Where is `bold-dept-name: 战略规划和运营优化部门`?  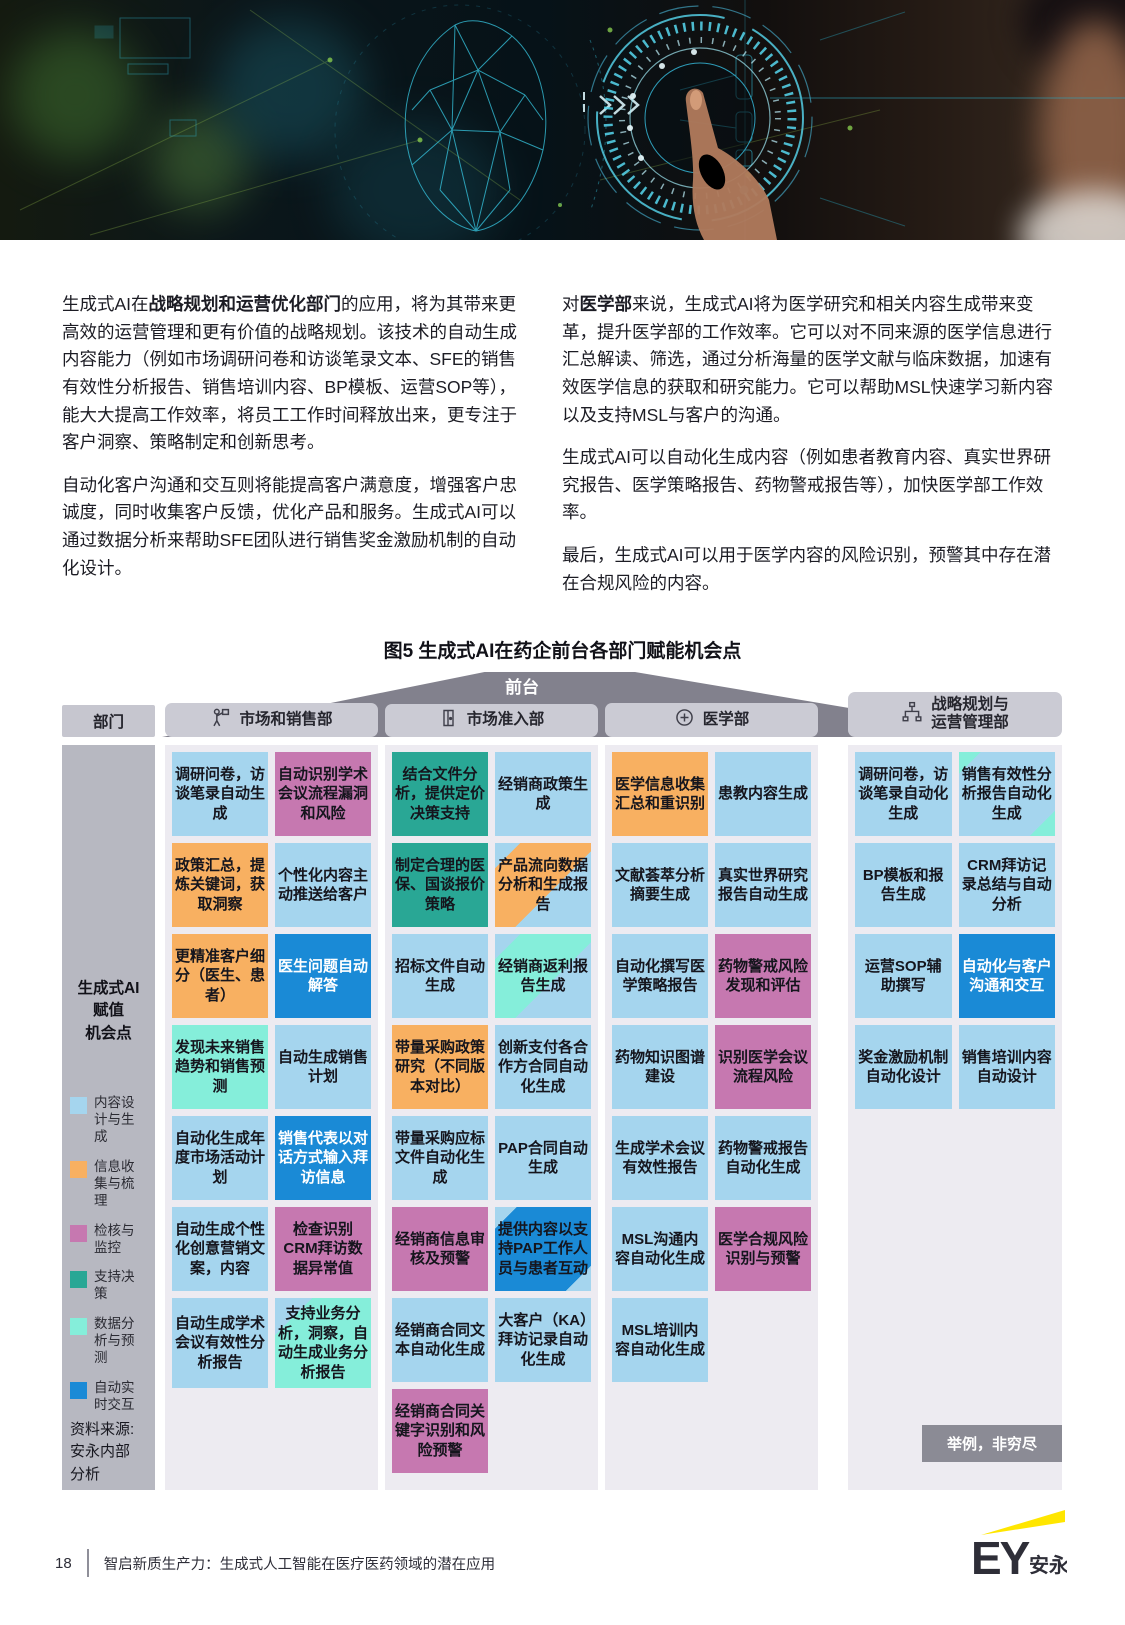 bold-dept-name: 战略规划和运营优化部门 is located at coordinates (245, 304).